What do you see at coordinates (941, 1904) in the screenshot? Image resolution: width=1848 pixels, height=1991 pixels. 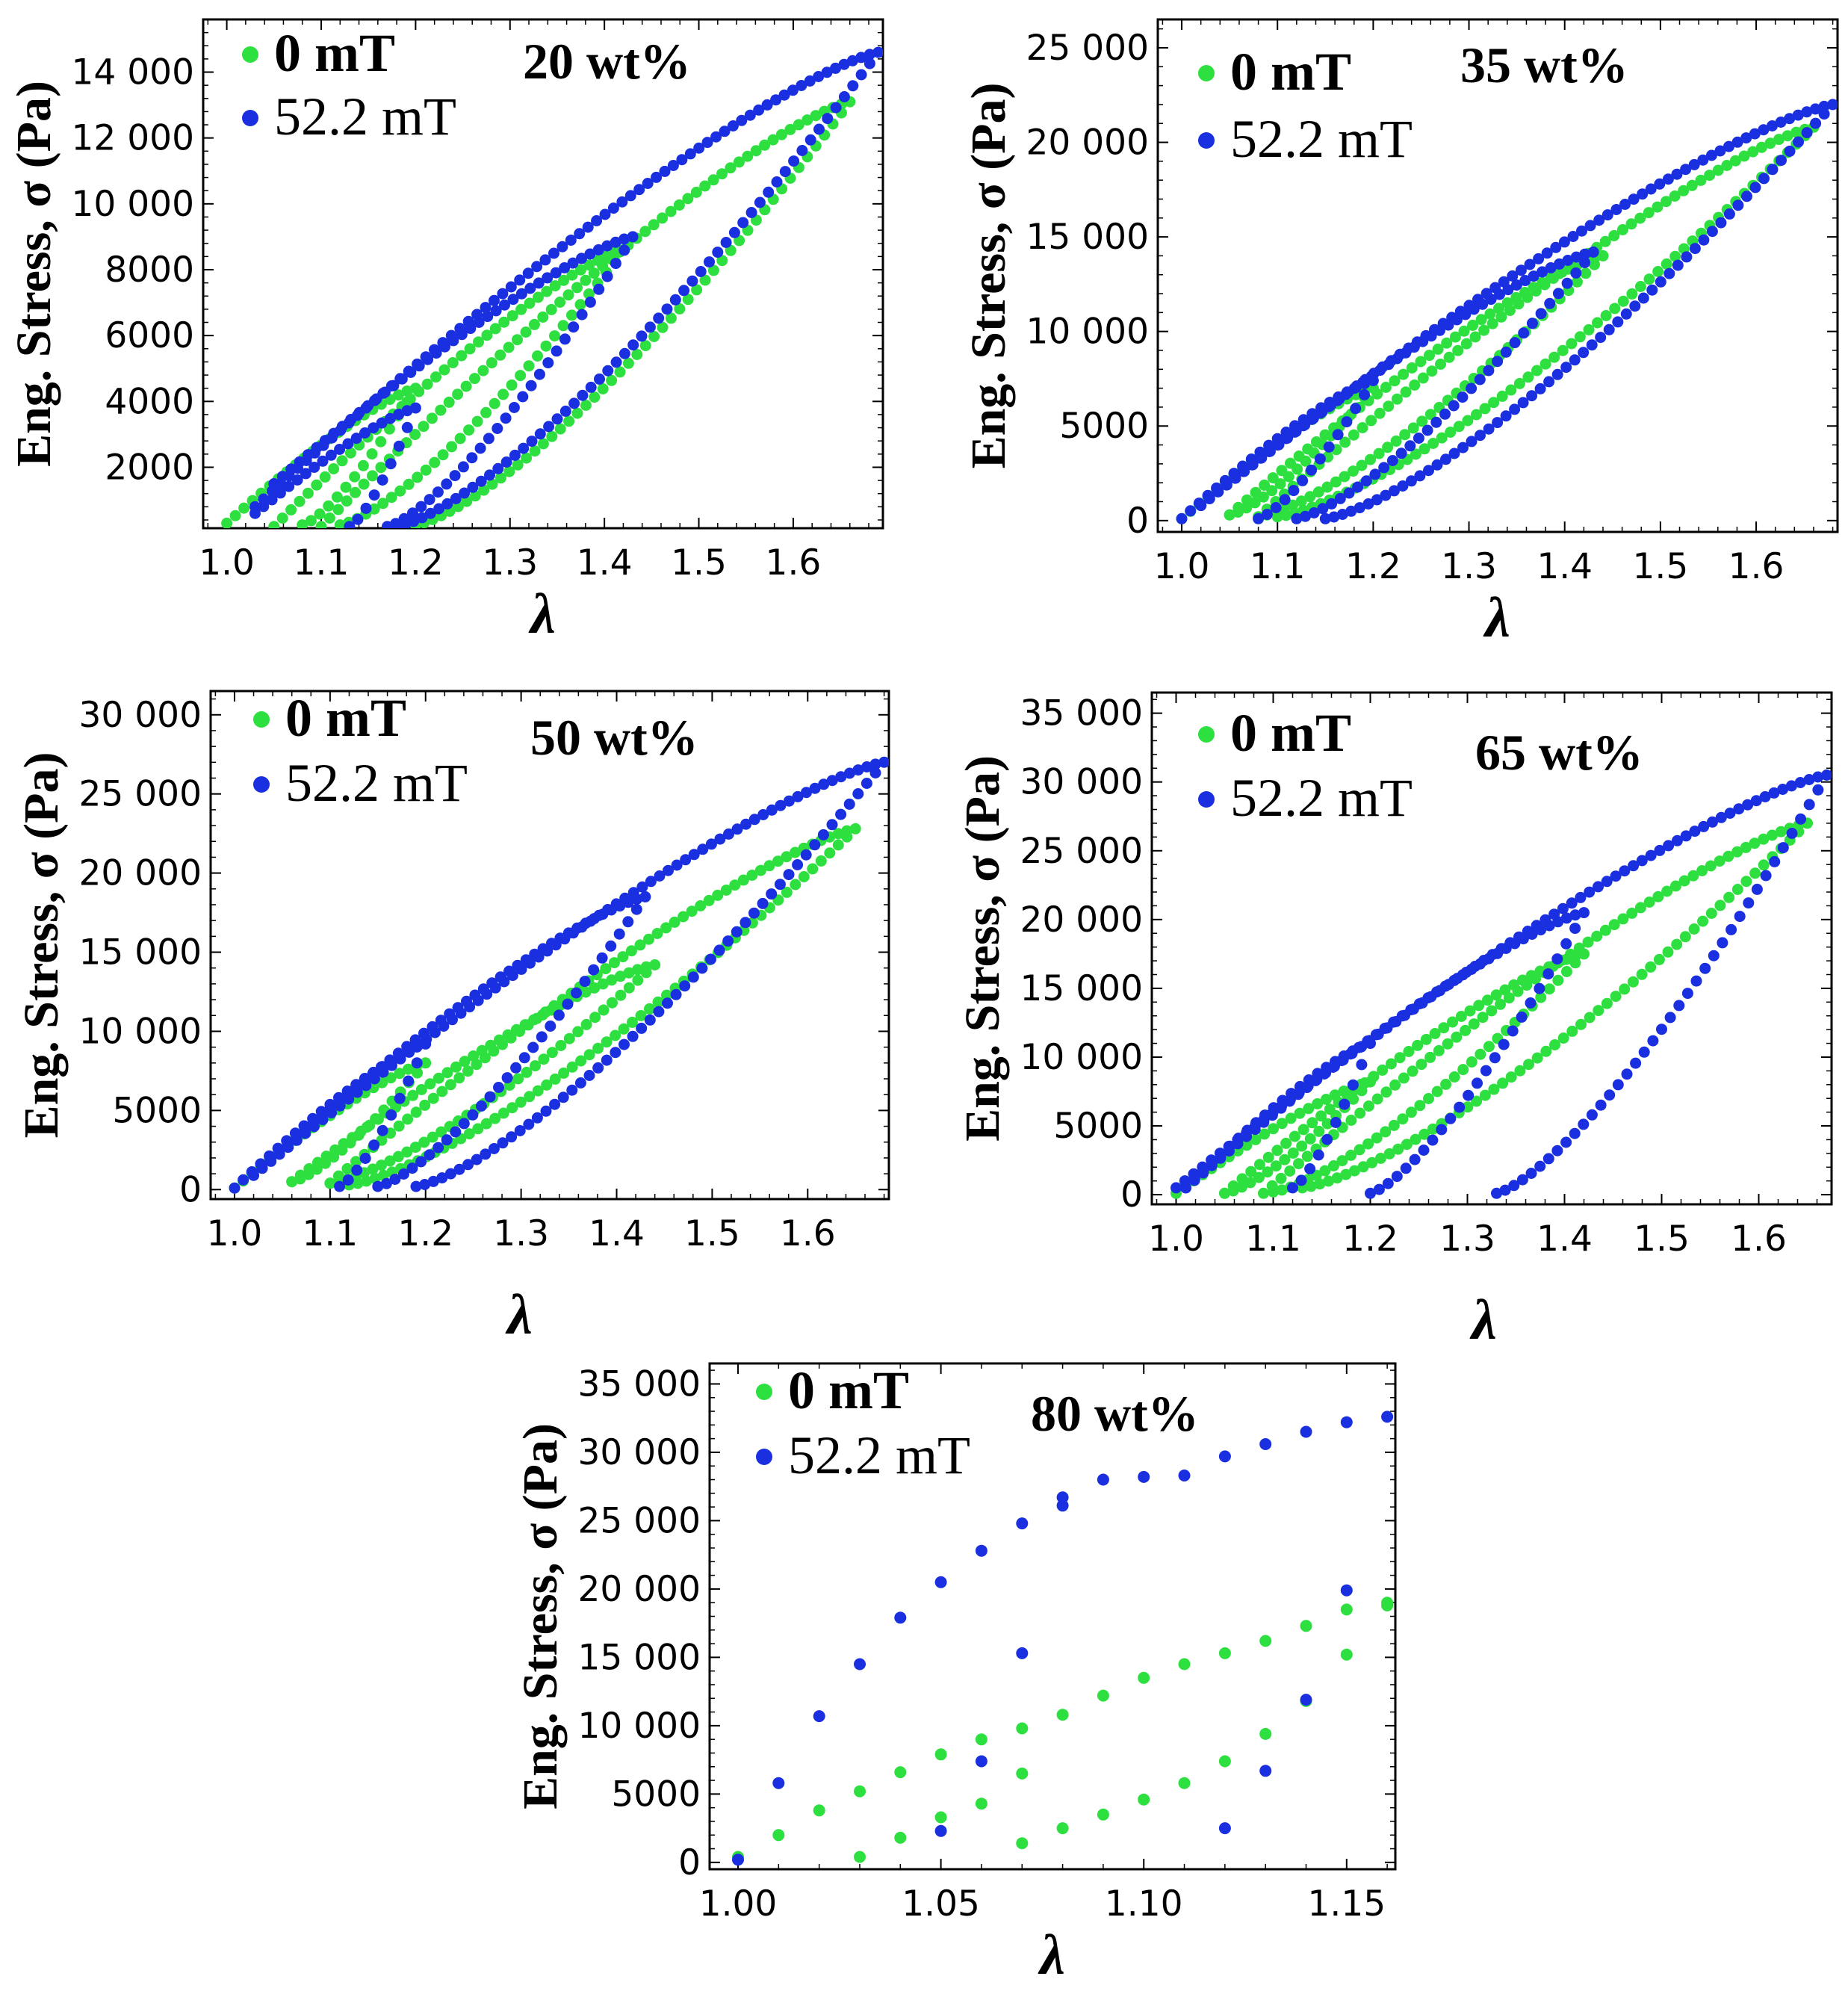 I see `x-tick-label: 1.05` at bounding box center [941, 1904].